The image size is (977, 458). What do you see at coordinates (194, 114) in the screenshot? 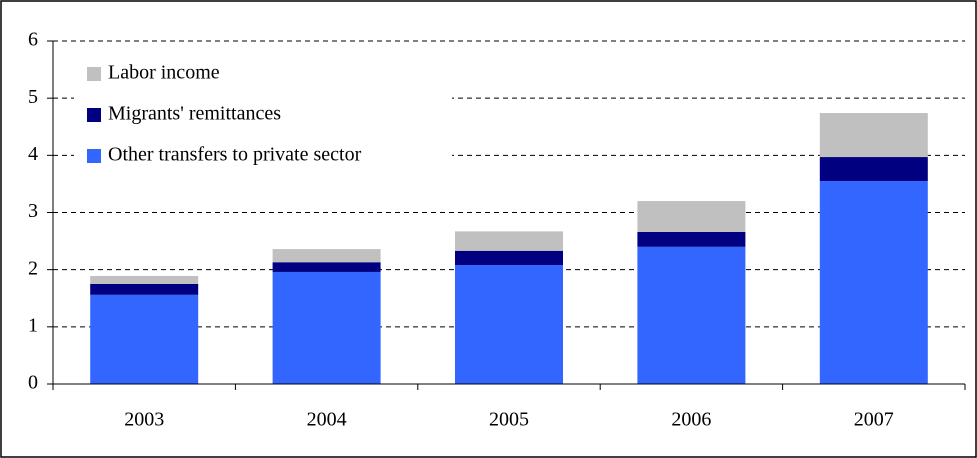
I see `legend-label: Migrants' remittances` at bounding box center [194, 114].